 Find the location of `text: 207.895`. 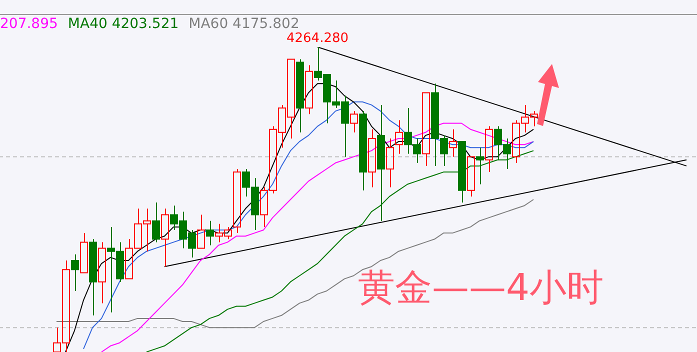

text: 207.895 is located at coordinates (29, 24).